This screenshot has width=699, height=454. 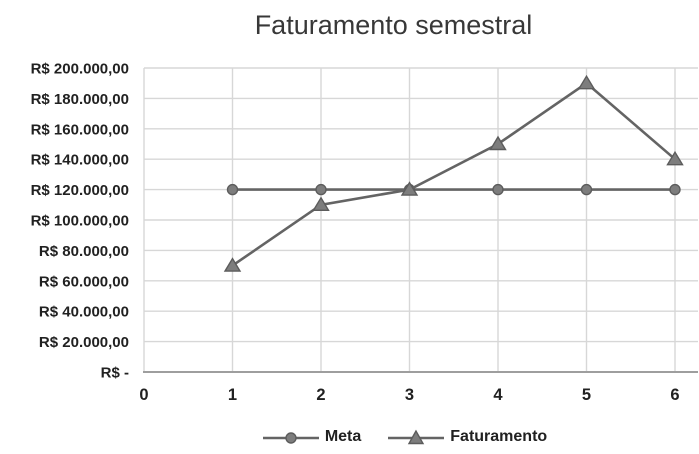 I want to click on legend-item-meta: Meta, so click(x=311, y=437).